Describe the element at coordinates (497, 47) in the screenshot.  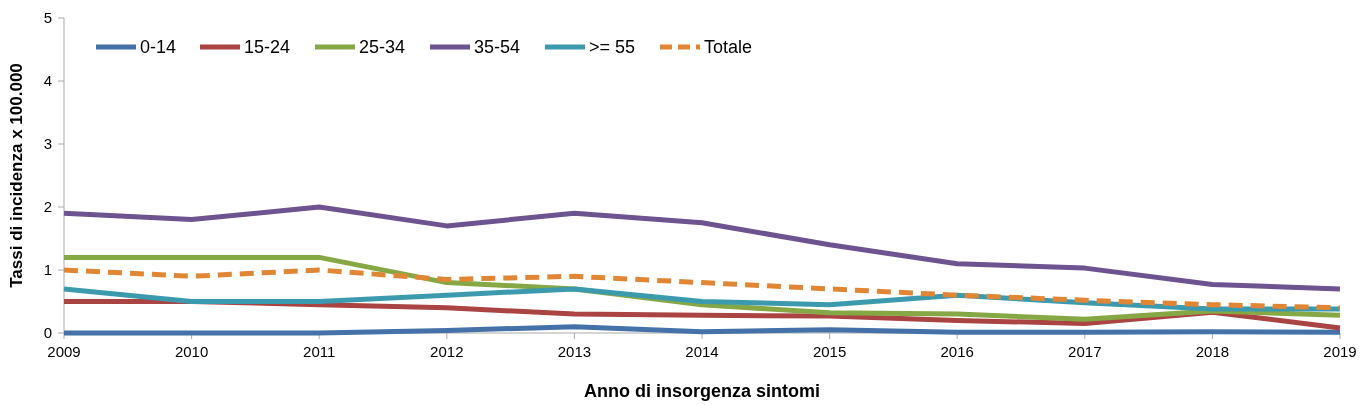
I see `legend-label: 35-54` at that location.